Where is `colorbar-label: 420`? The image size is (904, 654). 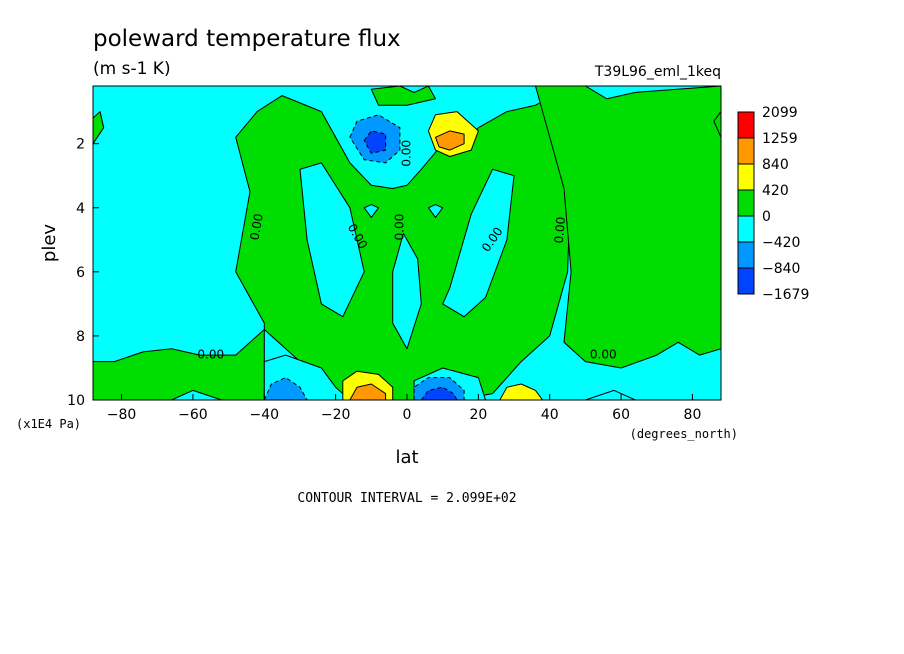 colorbar-label: 420 is located at coordinates (775, 191).